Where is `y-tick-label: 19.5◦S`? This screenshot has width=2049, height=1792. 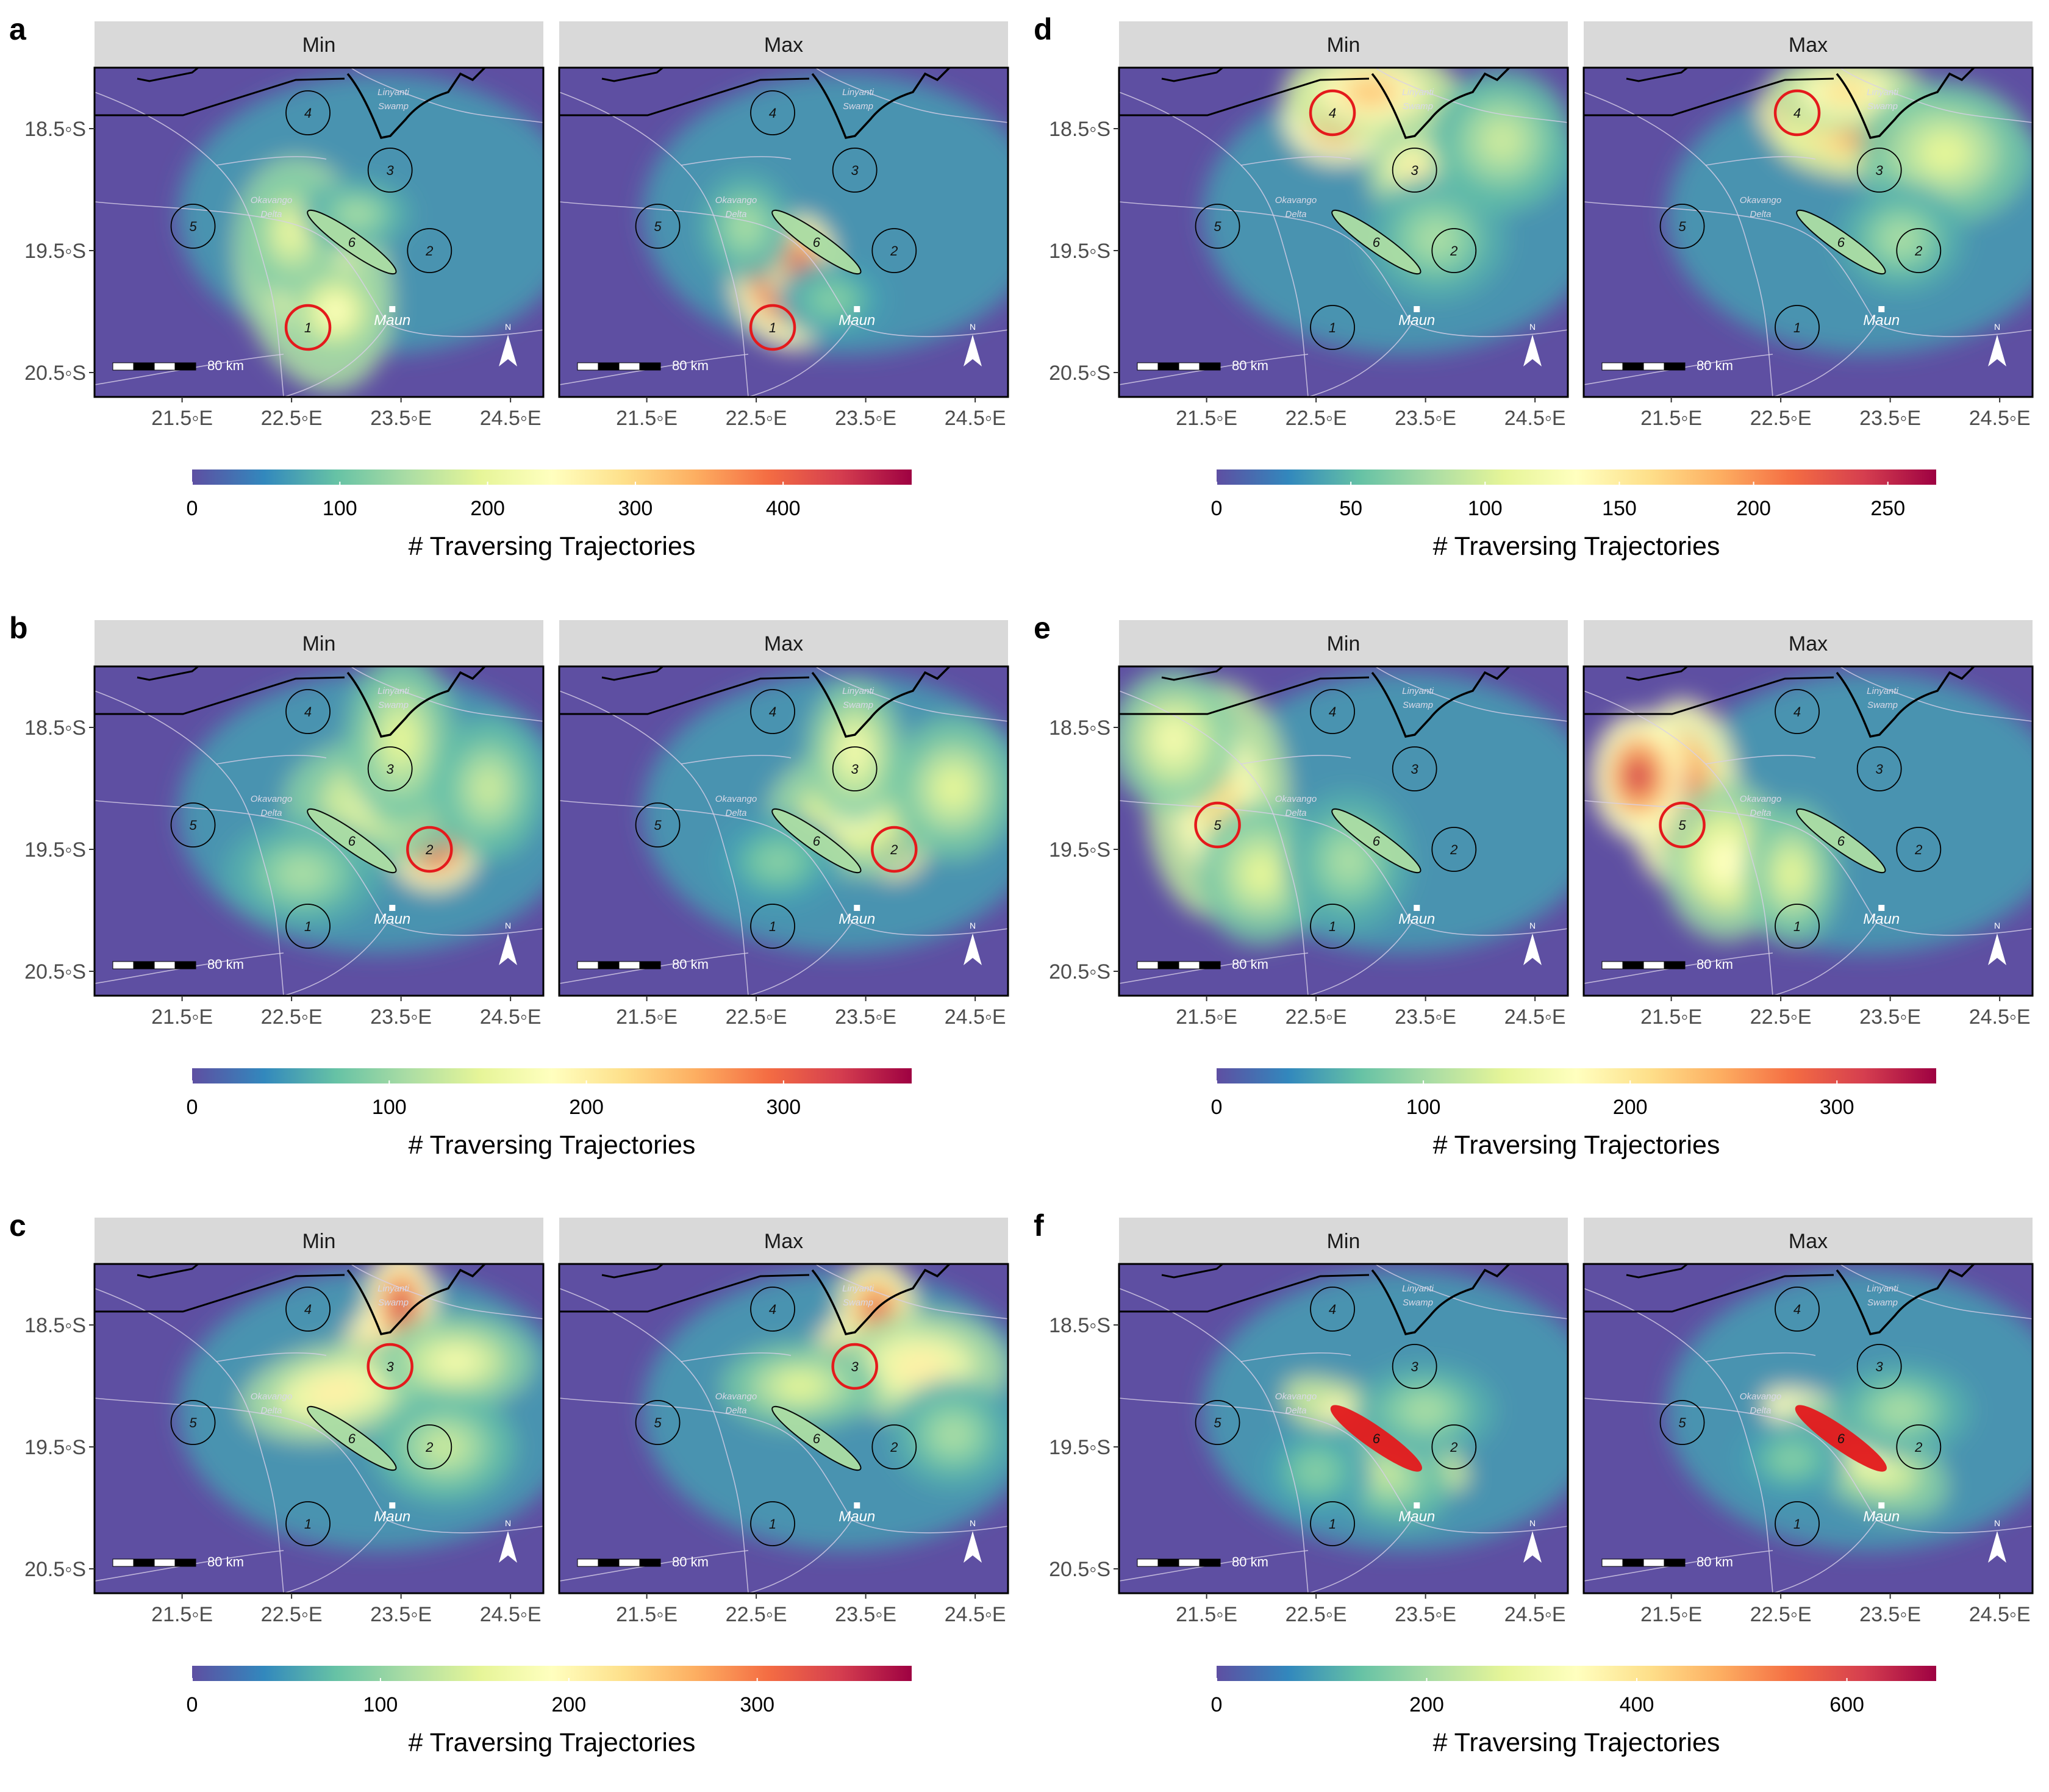
y-tick-label: 19.5◦S is located at coordinates (1080, 251).